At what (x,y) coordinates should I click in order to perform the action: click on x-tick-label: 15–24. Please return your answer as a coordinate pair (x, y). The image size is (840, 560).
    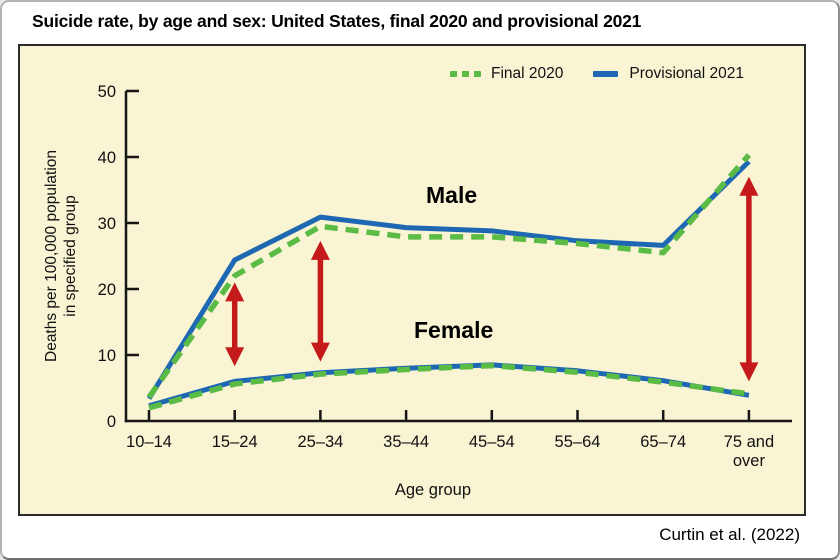
    Looking at the image, I should click on (235, 442).